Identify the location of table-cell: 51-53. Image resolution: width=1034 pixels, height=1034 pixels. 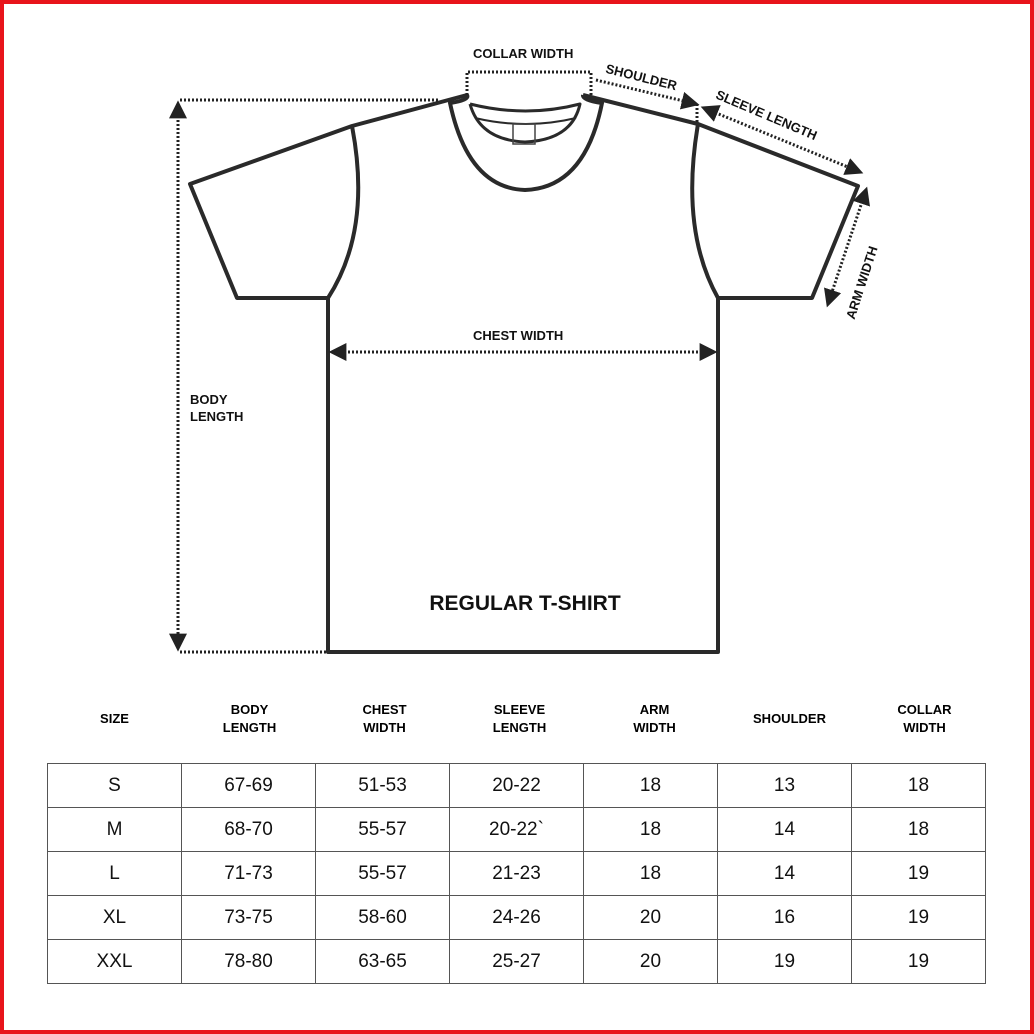
(382, 785).